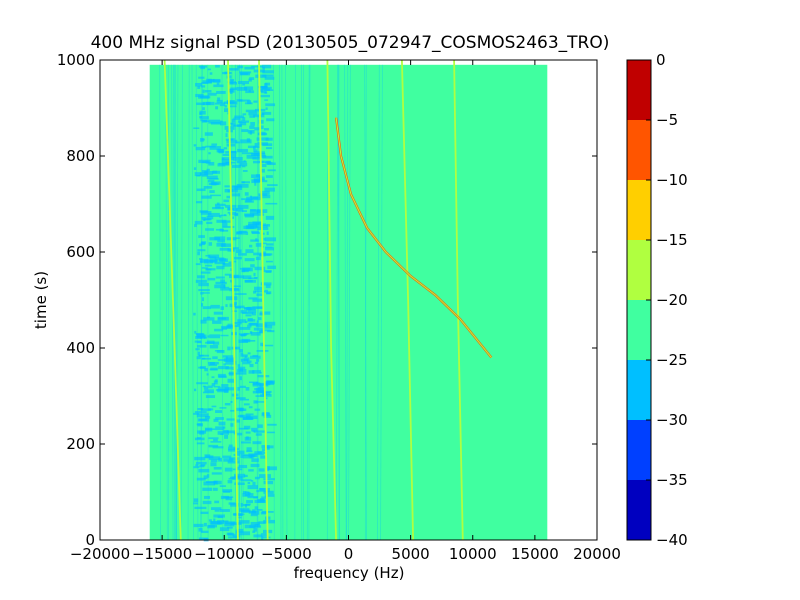 The height and width of the screenshot is (600, 800). I want to click on colorbar-tick-label: −20, so click(672, 300).